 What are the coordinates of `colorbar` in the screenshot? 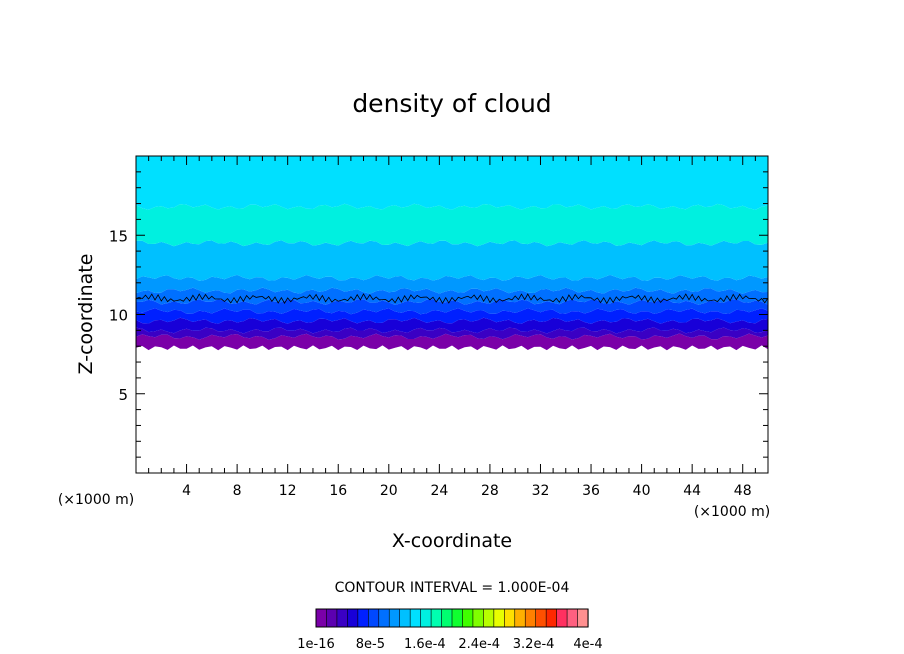 It's located at (452, 618).